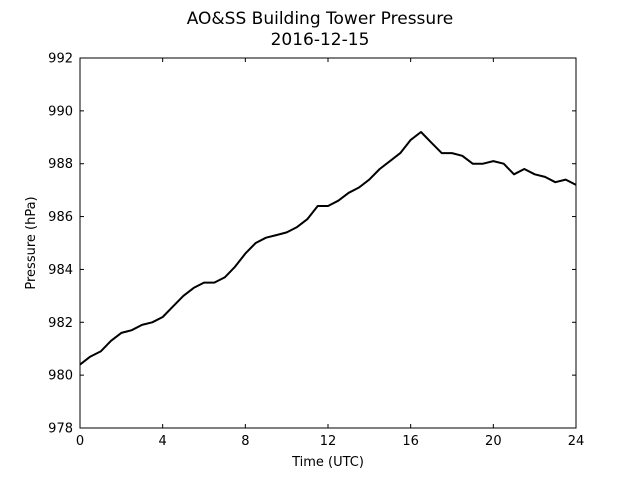 The image size is (640, 480). I want to click on x-tick-label: 24, so click(576, 441).